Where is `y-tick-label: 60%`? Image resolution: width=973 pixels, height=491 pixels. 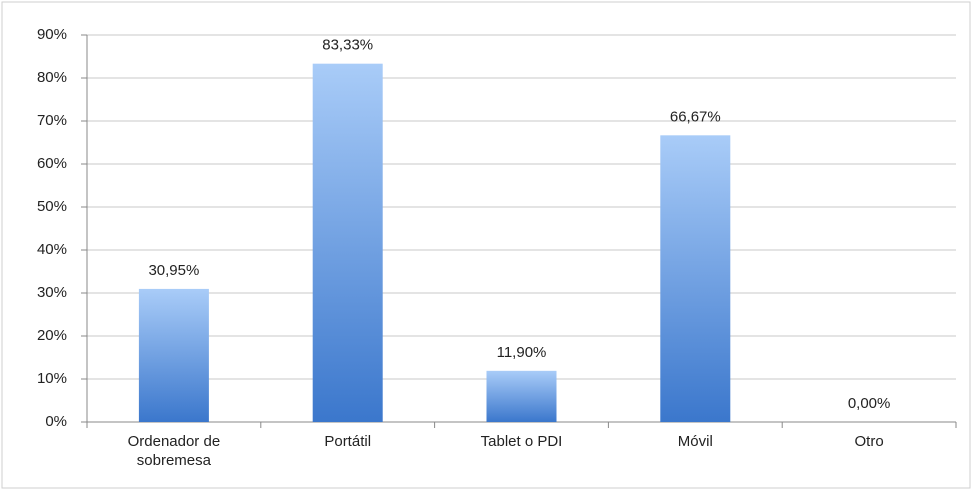 y-tick-label: 60% is located at coordinates (52, 163).